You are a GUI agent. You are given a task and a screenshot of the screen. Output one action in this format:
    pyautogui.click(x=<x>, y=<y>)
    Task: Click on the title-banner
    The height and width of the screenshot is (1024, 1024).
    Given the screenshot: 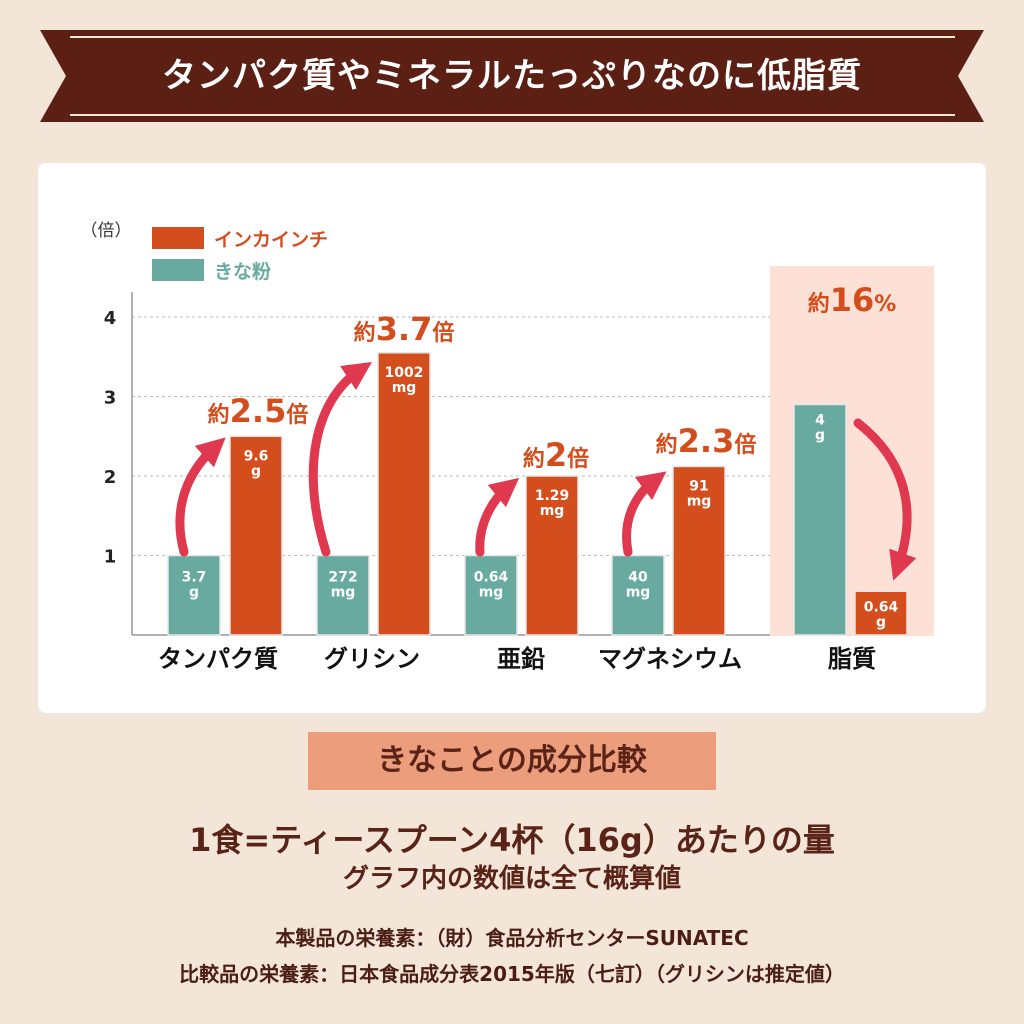 What is the action you would take?
    pyautogui.click(x=512, y=76)
    